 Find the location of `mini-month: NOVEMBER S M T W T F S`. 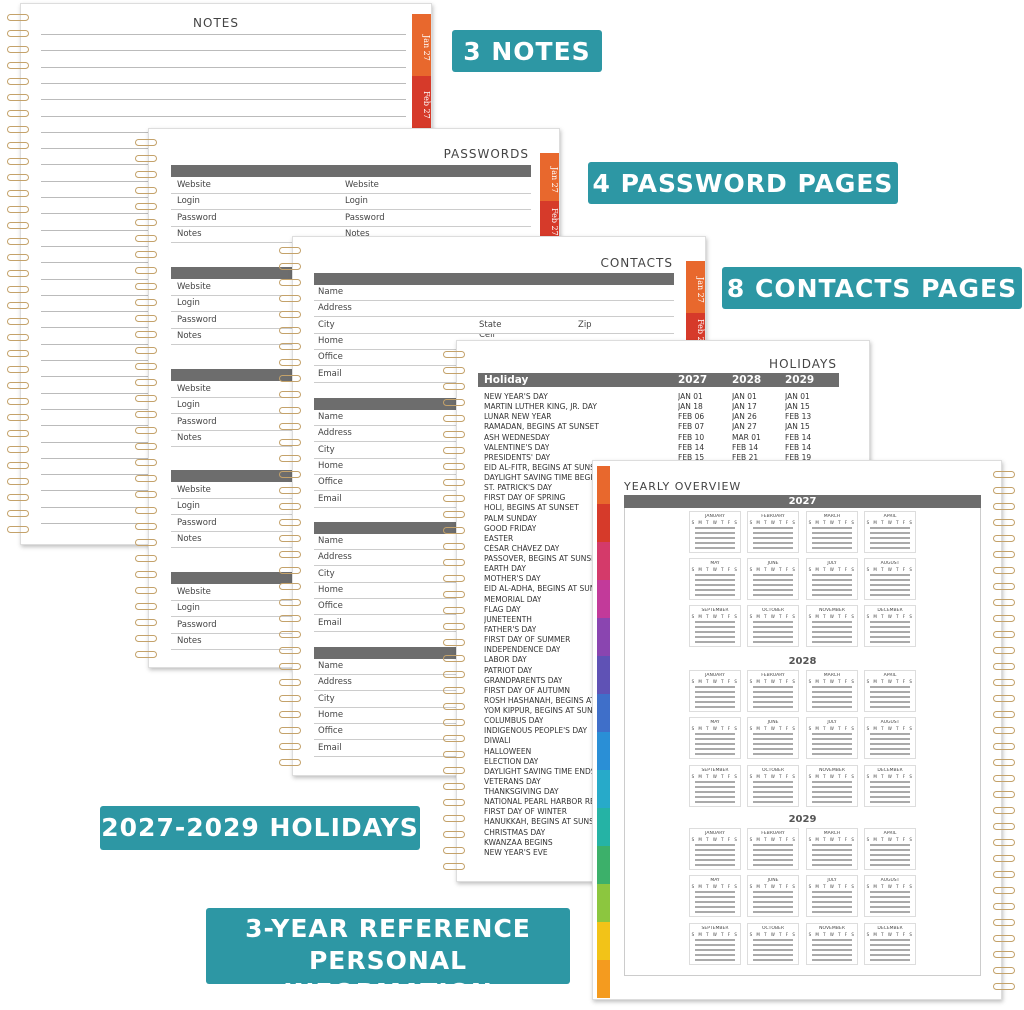

mini-month: NOVEMBER S M T W T F S is located at coordinates (832, 786).